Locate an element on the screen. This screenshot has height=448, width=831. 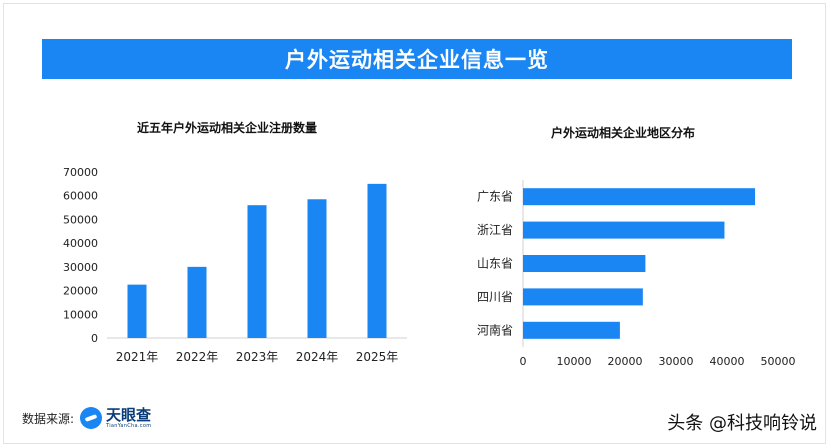
y-tick-label: 40000 is located at coordinates (80, 243).